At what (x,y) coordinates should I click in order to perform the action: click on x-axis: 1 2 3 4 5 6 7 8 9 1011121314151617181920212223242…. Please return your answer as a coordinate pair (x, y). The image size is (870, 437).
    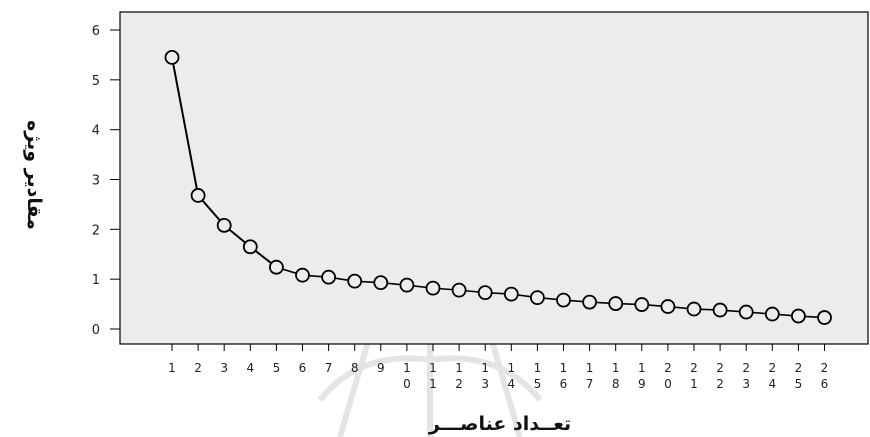
    Looking at the image, I should click on (498, 367).